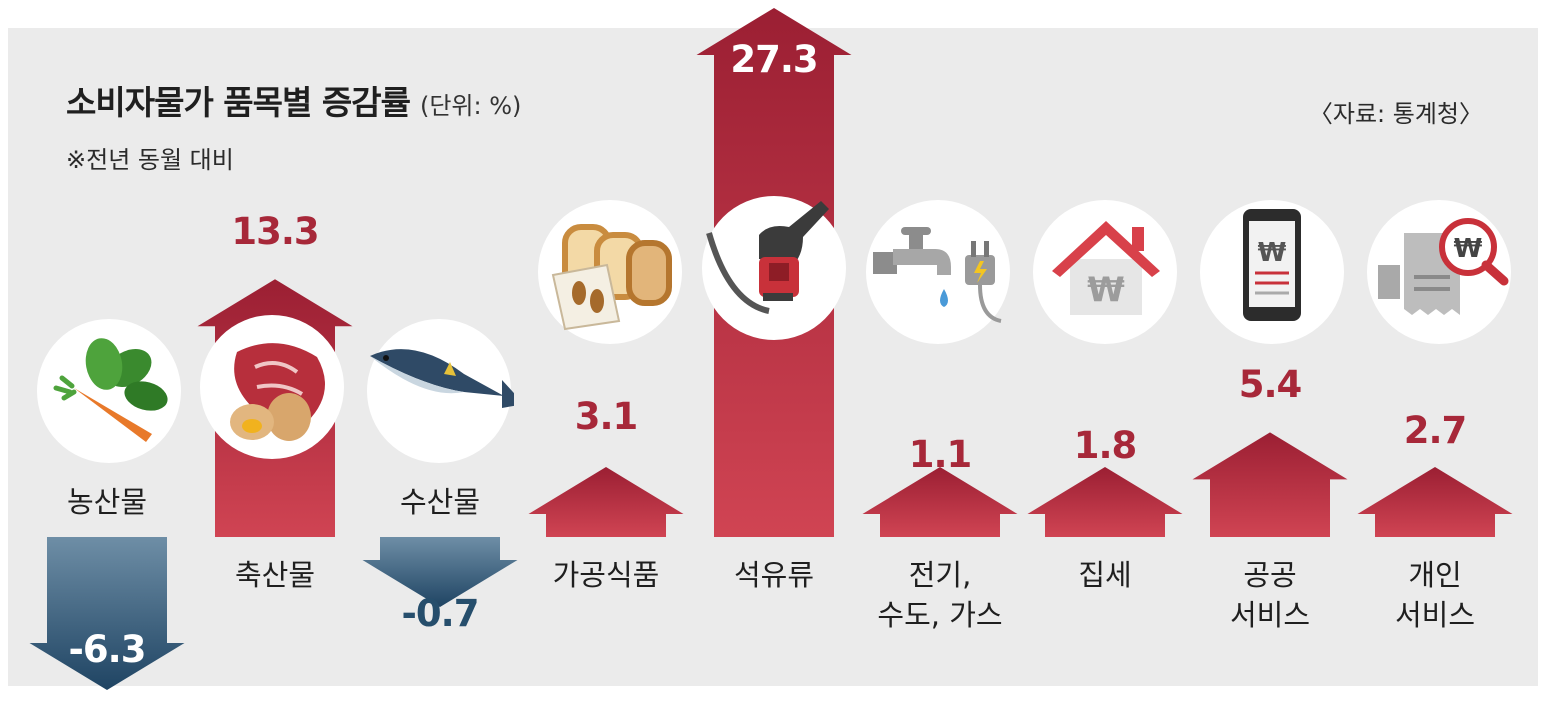 The width and height of the screenshot is (1543, 704). I want to click on fuel-nozzle-icon, so click(774, 268).